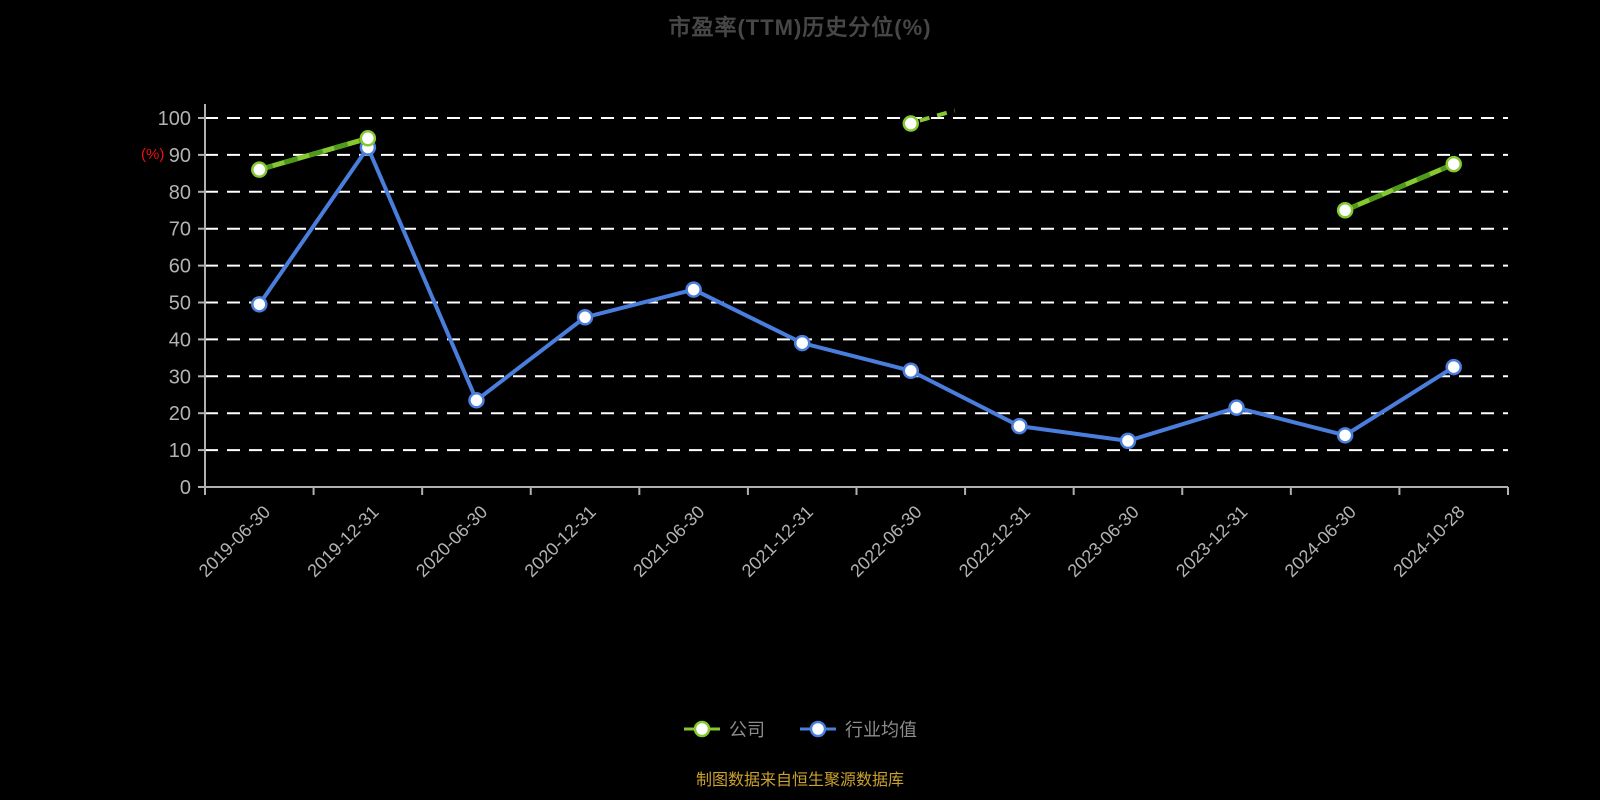  Describe the element at coordinates (885, 541) in the screenshot. I see `x-axis-label: 2022-06-30` at that location.